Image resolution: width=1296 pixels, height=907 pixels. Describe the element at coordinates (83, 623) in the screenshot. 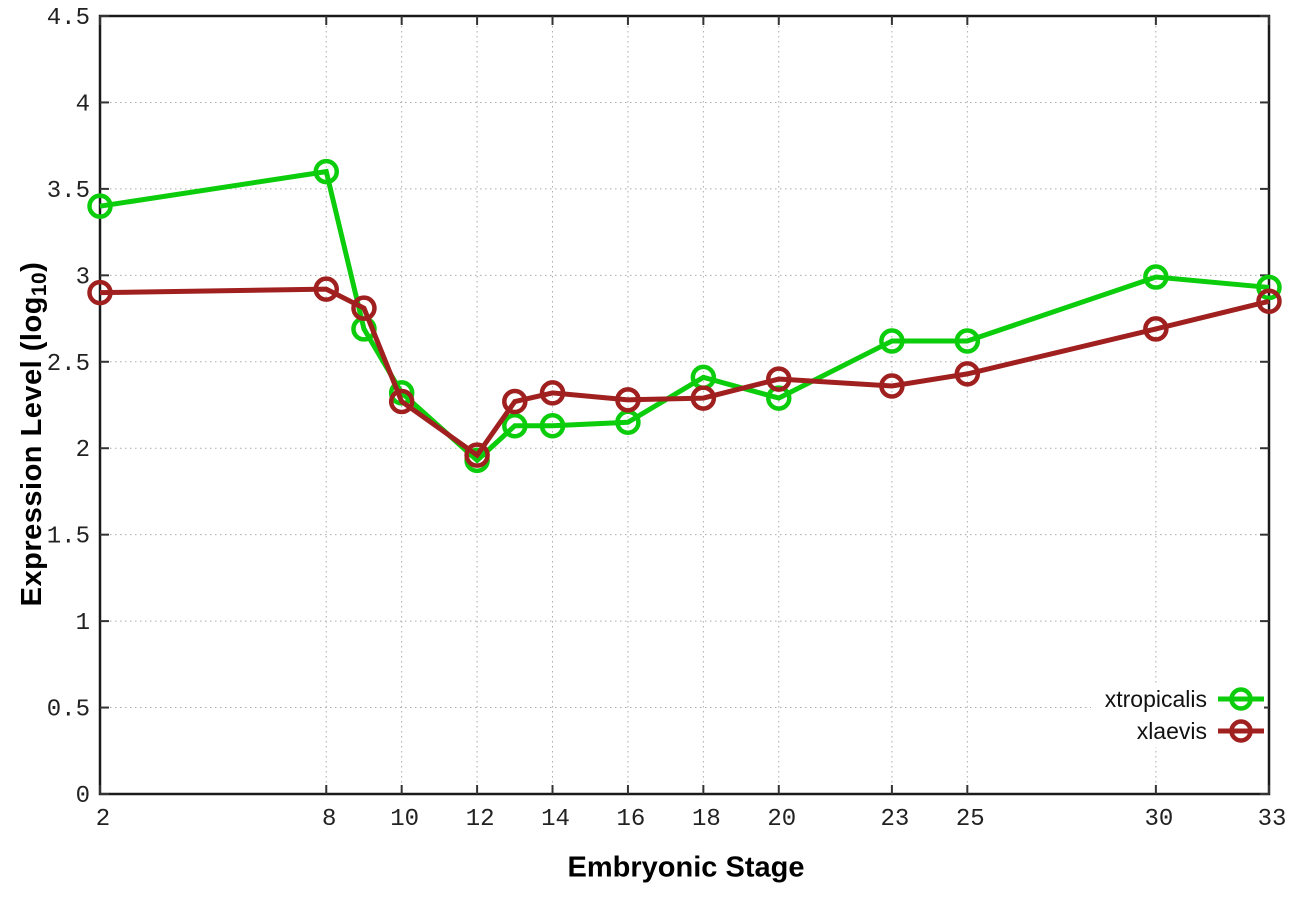

I see `y-tick-label: 1` at that location.